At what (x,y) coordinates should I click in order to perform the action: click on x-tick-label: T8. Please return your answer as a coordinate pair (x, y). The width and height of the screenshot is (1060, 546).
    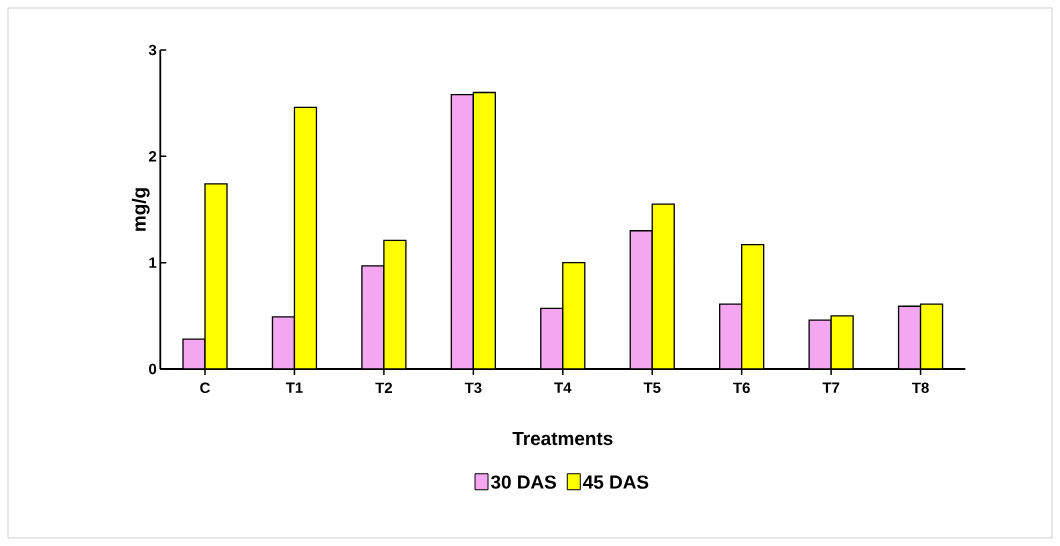
    Looking at the image, I should click on (920, 388).